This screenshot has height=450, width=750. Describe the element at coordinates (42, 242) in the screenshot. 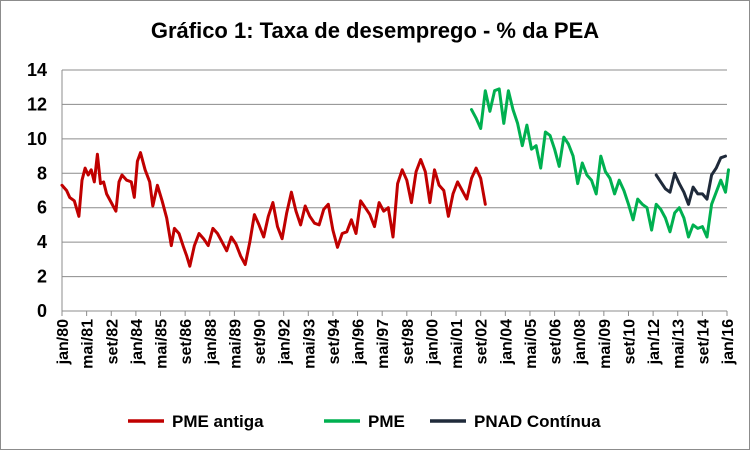

I see `y-tick-label: 4` at that location.